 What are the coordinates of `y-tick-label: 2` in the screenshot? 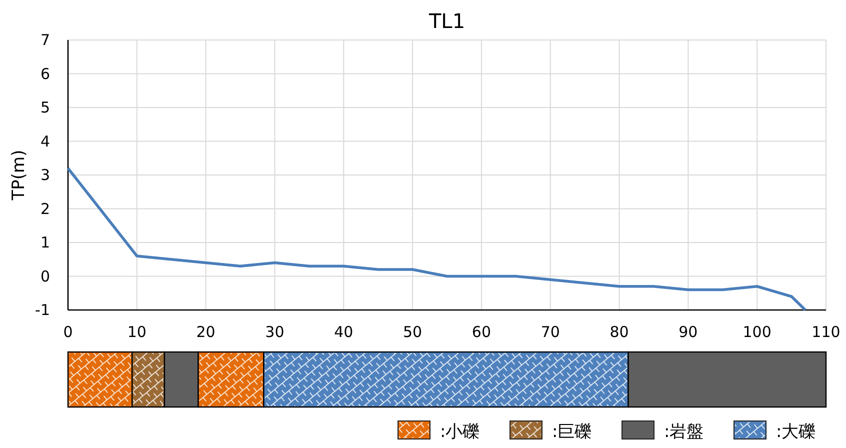 It's located at (45, 209).